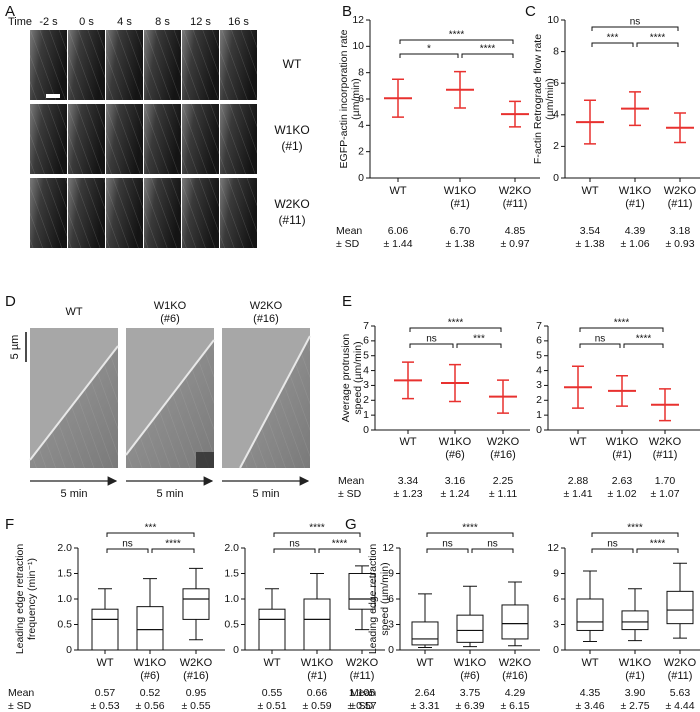  What do you see at coordinates (424, 706) in the screenshot?
I see `sd-label: ± 3.31` at bounding box center [424, 706].